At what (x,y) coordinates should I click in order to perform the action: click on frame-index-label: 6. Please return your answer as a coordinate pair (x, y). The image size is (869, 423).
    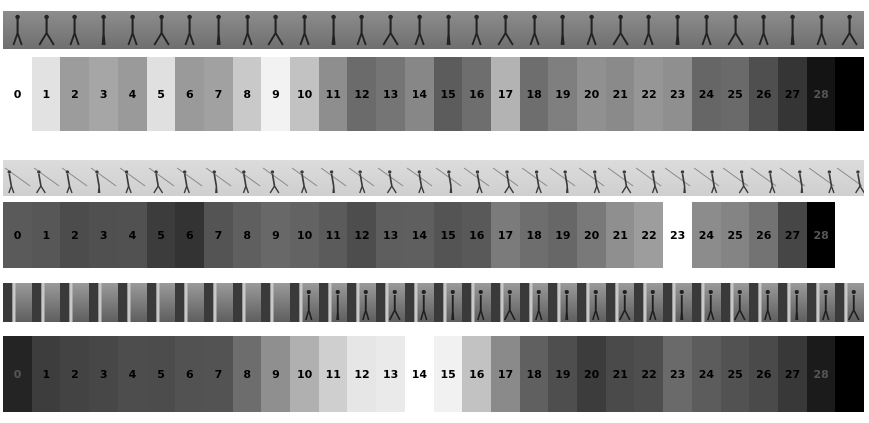
    Looking at the image, I should click on (189, 374).